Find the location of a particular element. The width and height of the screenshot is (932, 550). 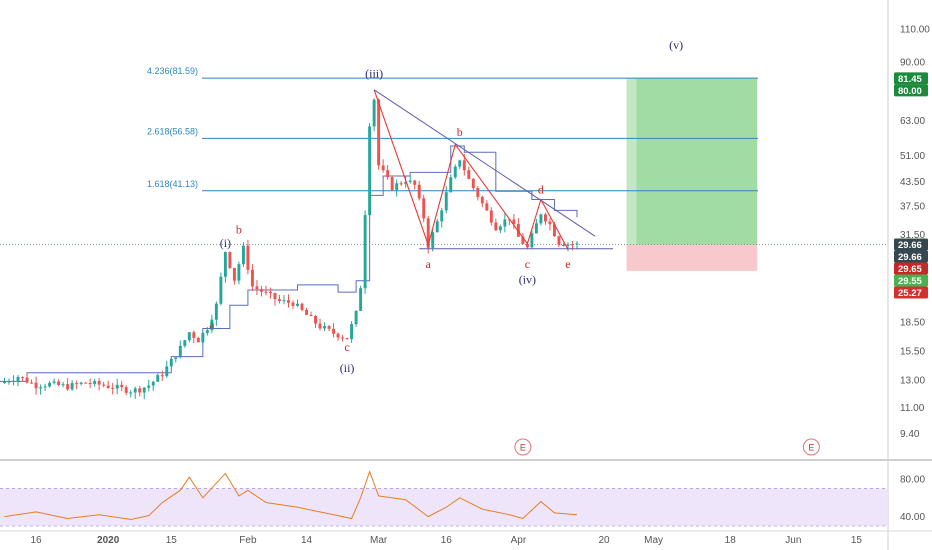

wave-label: (v) is located at coordinates (676, 45).